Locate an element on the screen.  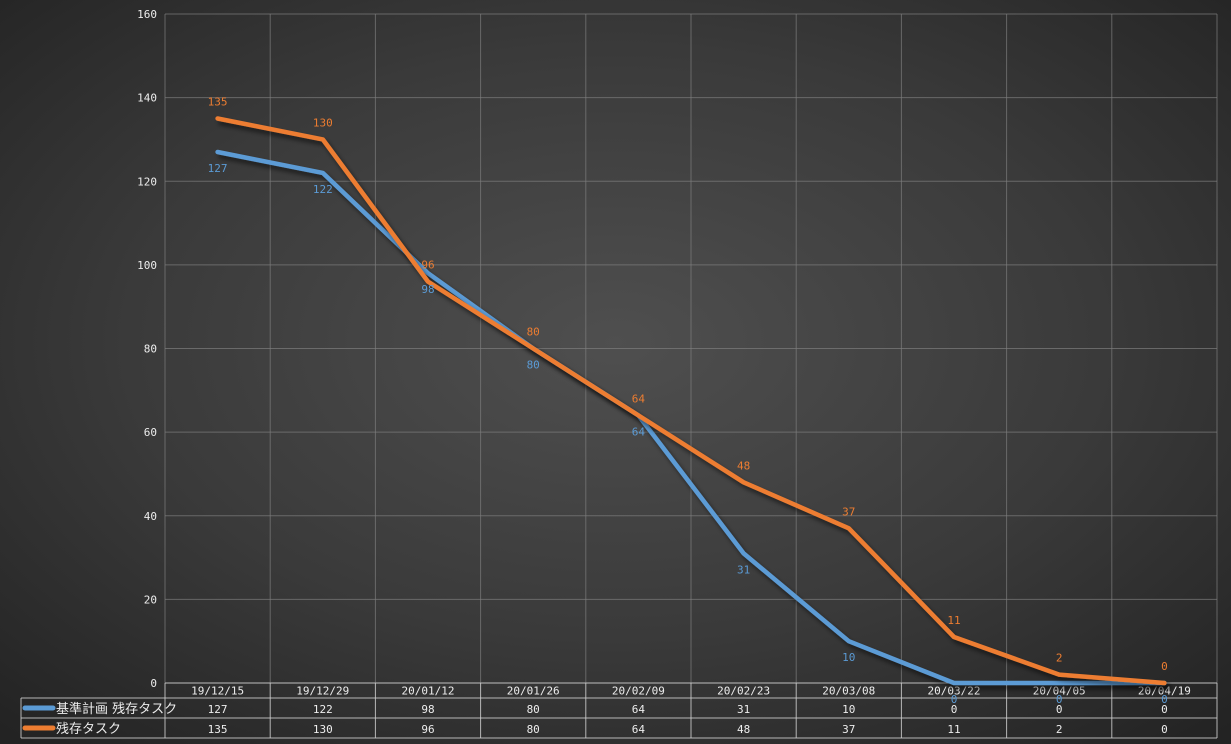
y-tick-label: 0 is located at coordinates (153, 683).